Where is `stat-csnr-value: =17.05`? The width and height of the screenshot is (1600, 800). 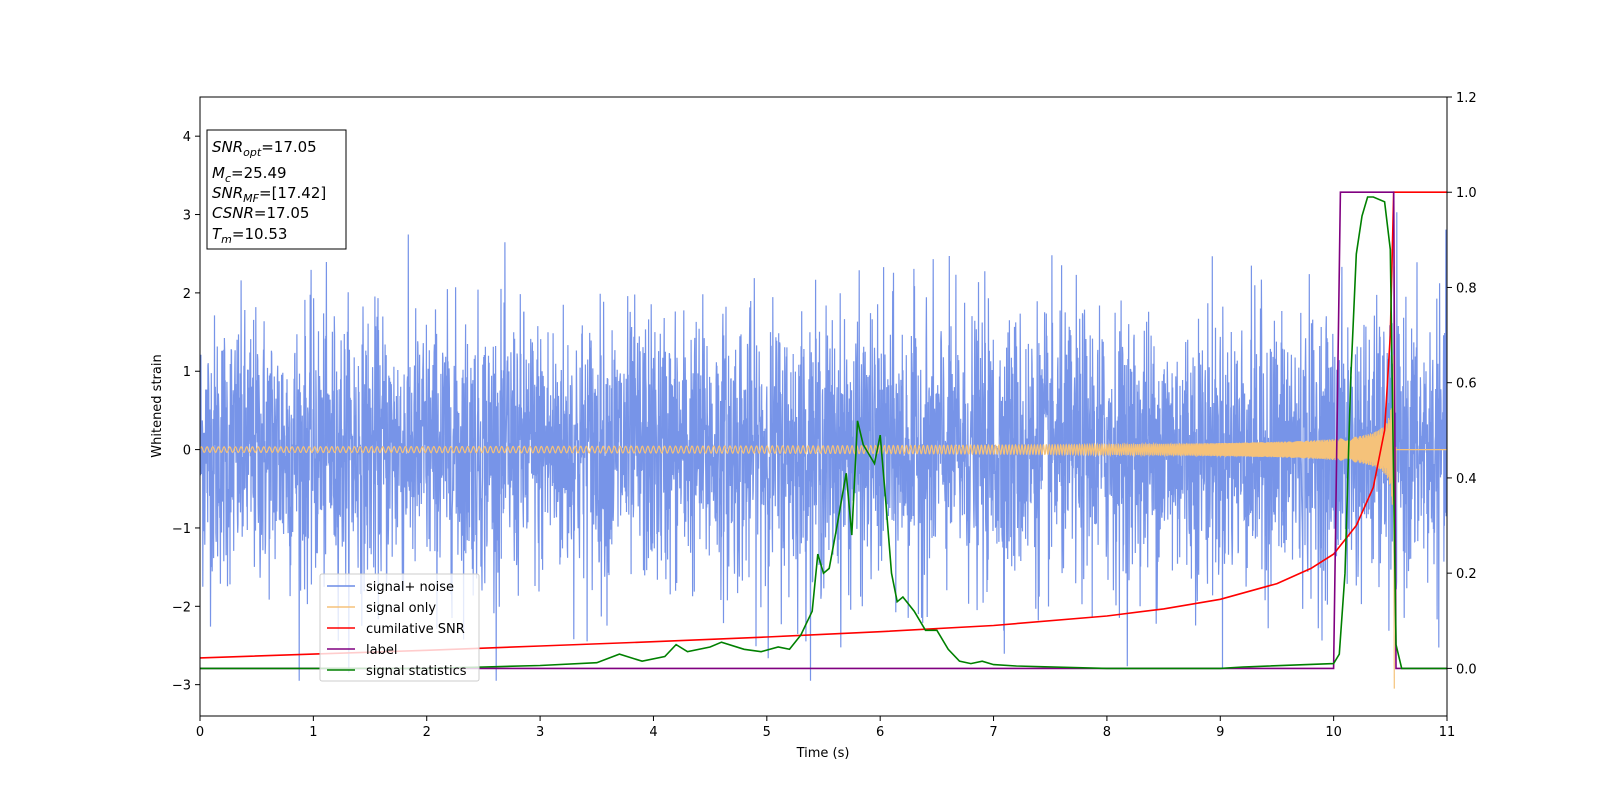
stat-csnr-value: =17.05 is located at coordinates (282, 213).